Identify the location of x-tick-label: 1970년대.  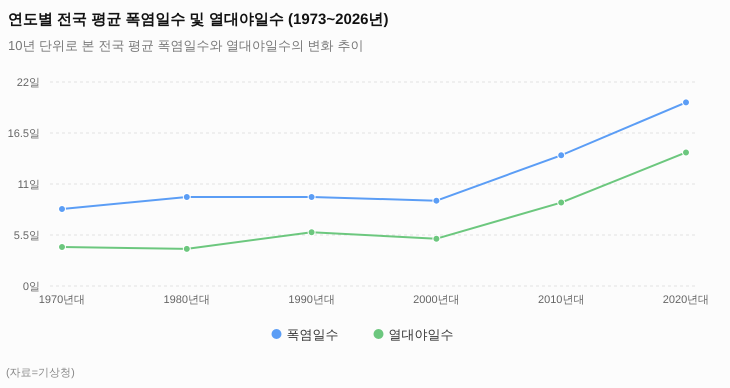
(62, 300).